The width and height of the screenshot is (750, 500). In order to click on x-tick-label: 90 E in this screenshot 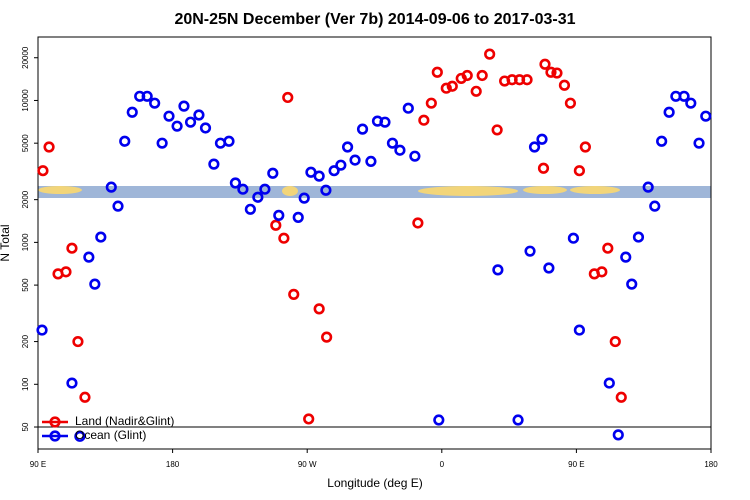, I will do `click(576, 464)`.